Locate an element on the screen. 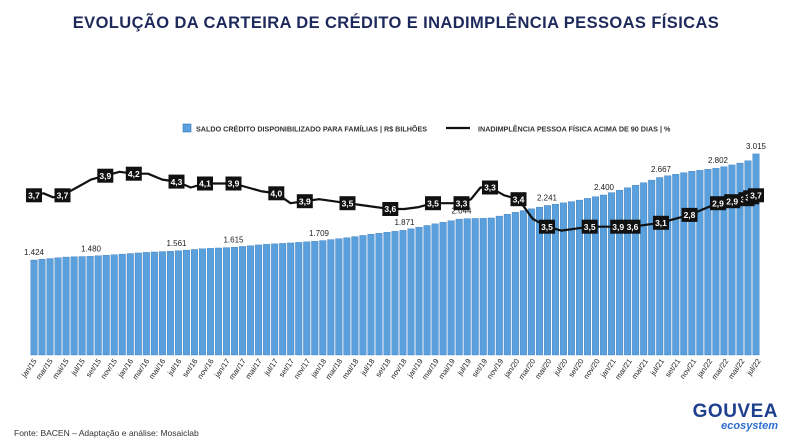 This screenshot has height=448, width=792. logo-sub-text: ecosystem is located at coordinates (749, 426).